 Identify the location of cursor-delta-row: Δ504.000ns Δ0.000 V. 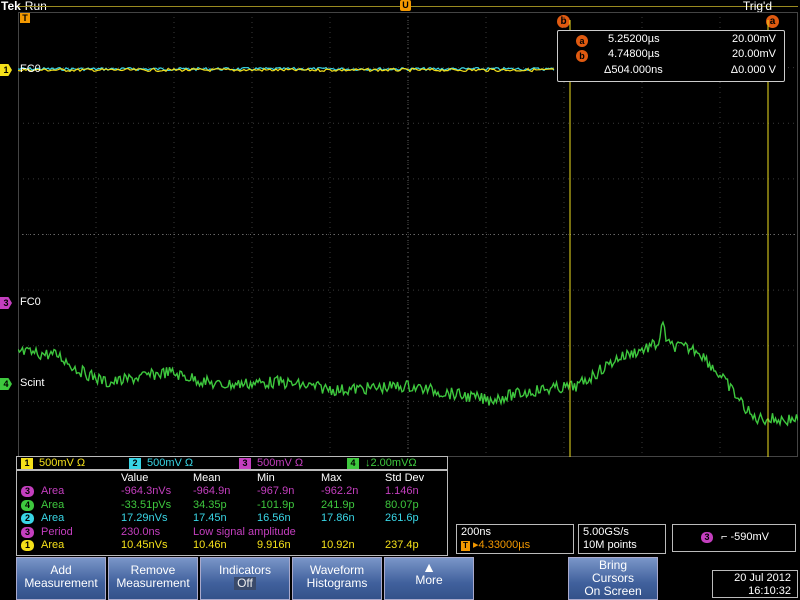
(671, 71).